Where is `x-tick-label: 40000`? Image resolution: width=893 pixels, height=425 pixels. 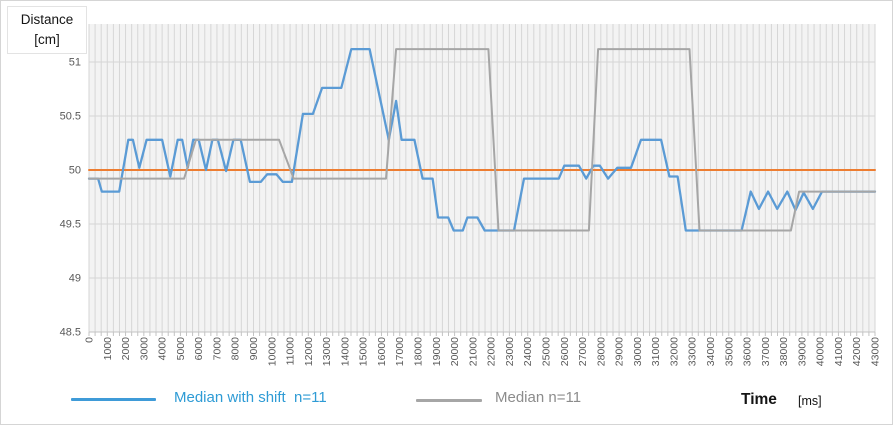
x-tick-label: 40000 is located at coordinates (821, 351).